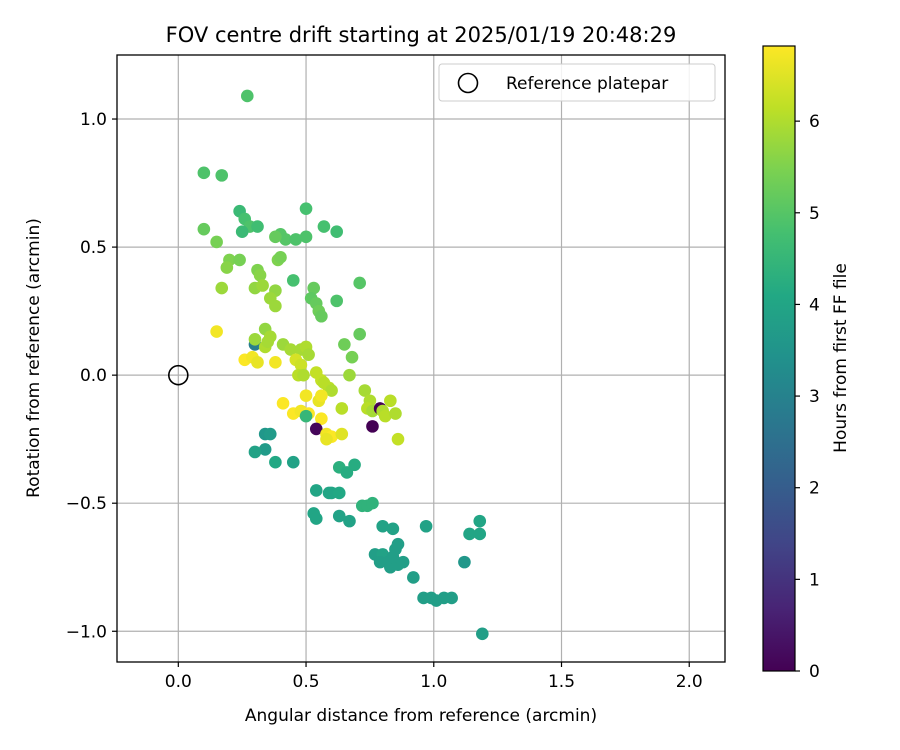  I want to click on colorbar-tick-label: 6, so click(814, 122).